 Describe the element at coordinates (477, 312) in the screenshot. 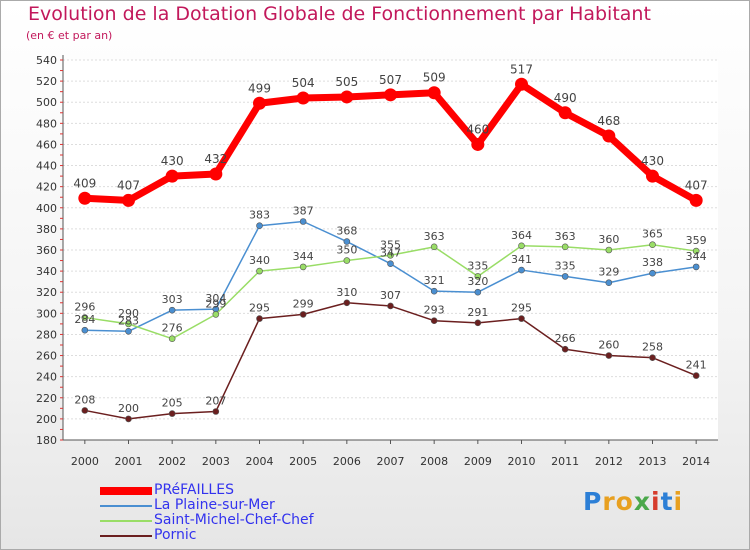

I see `data-label: 291` at that location.